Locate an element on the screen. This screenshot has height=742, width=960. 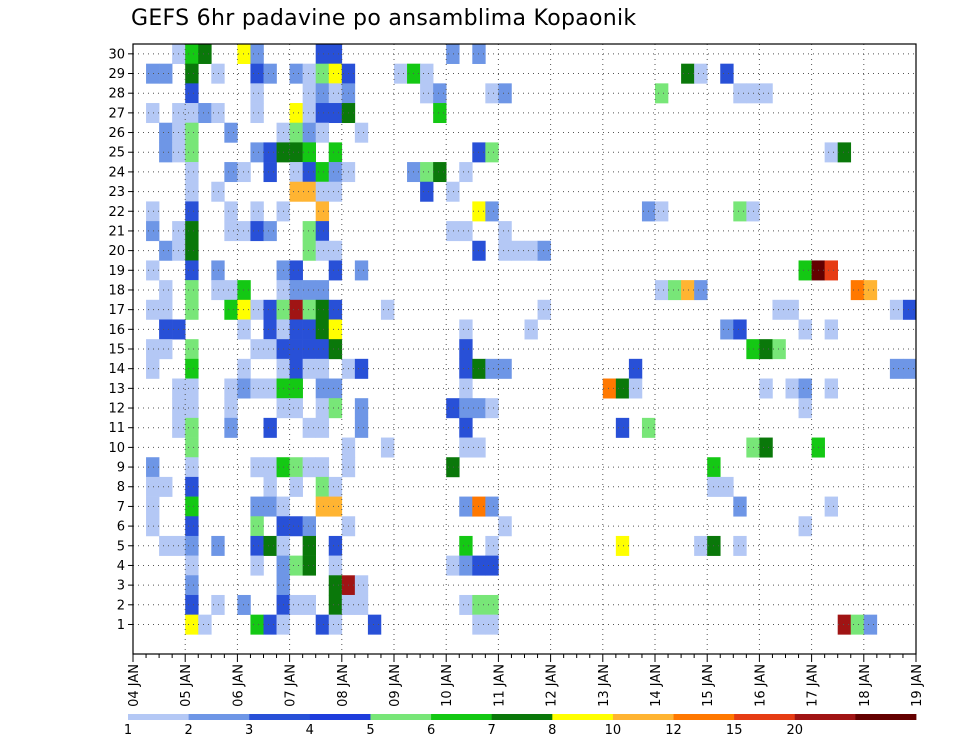
y-tick-label: 22 is located at coordinates (116, 212).